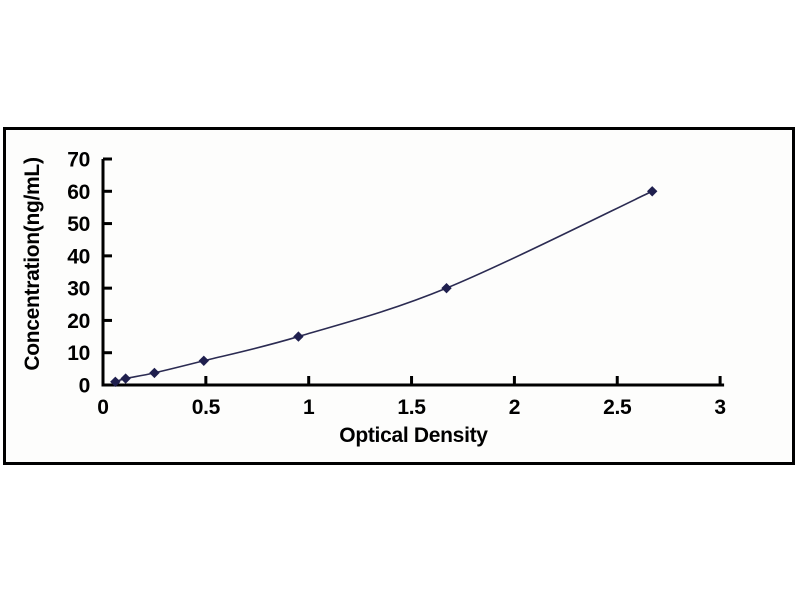  I want to click on x-tick-label: 0, so click(102, 407).